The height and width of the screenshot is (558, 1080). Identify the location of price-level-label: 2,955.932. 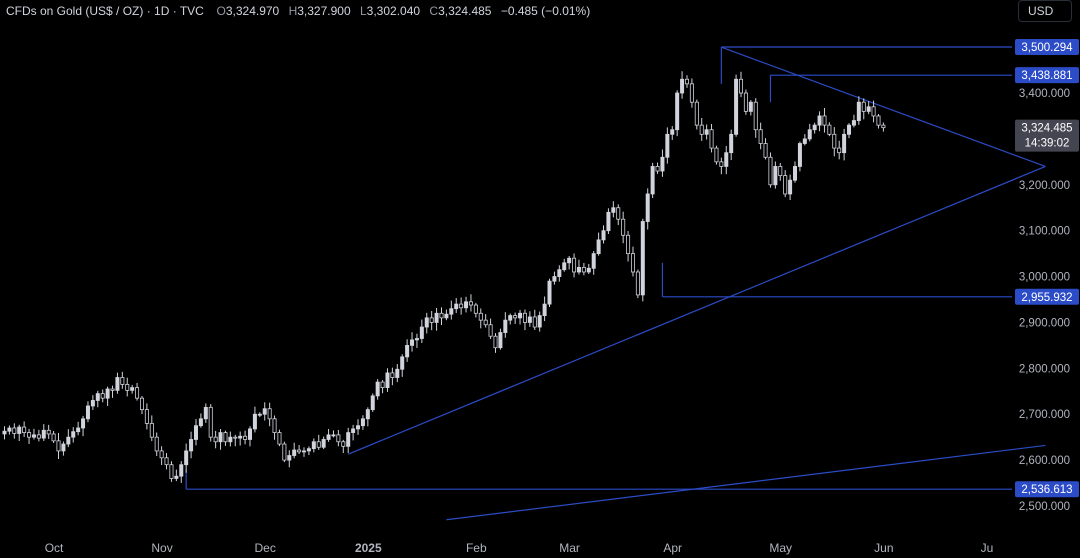
(1047, 296).